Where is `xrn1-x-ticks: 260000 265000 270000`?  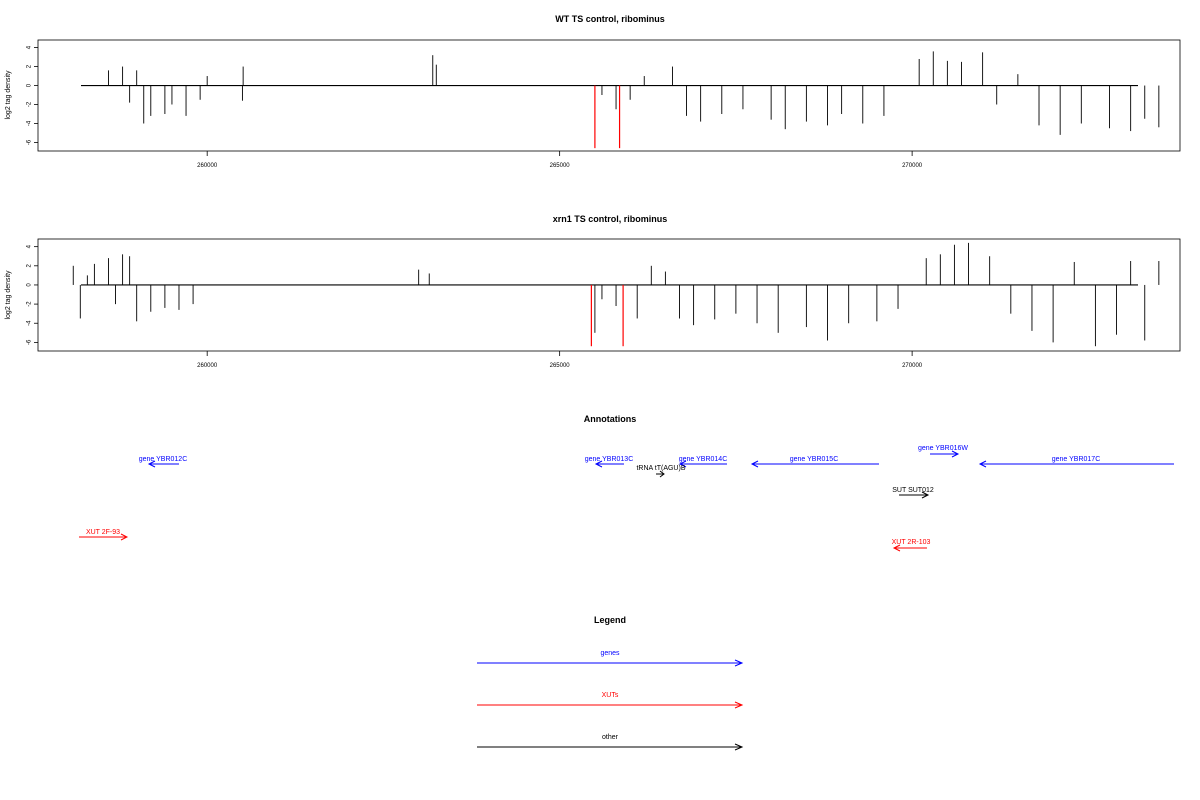
xrn1-x-ticks: 260000 265000 270000 is located at coordinates (560, 360).